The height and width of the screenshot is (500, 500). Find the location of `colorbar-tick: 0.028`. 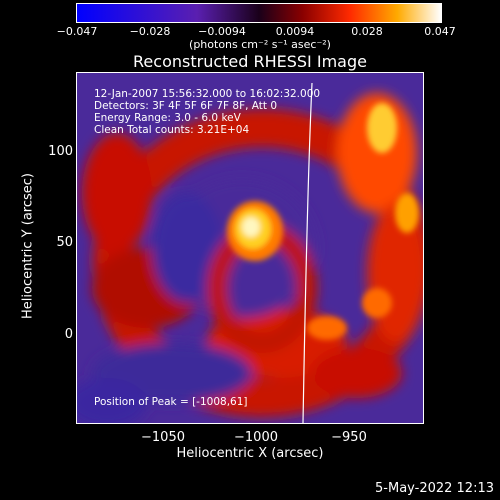

colorbar-tick: 0.028 is located at coordinates (367, 31).